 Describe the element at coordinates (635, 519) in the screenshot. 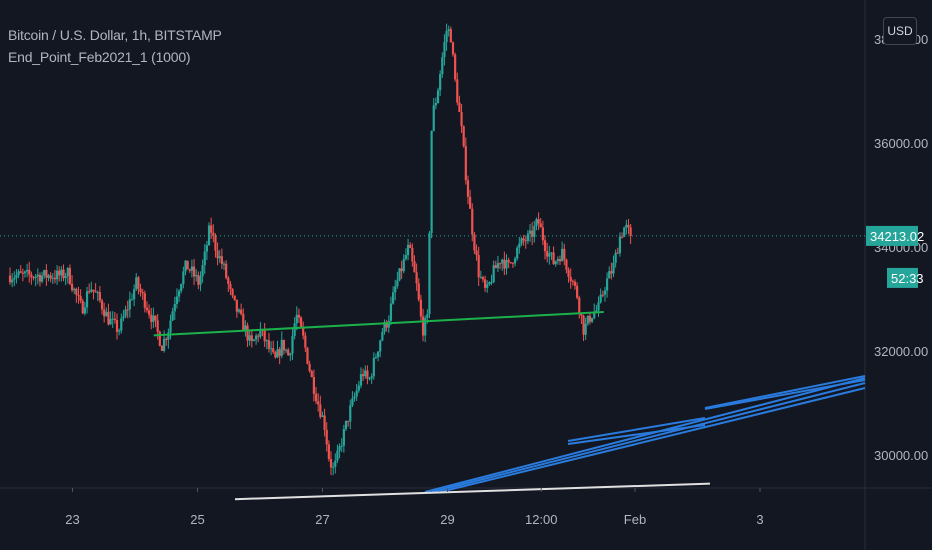

I see `time-tick-label: Feb` at that location.